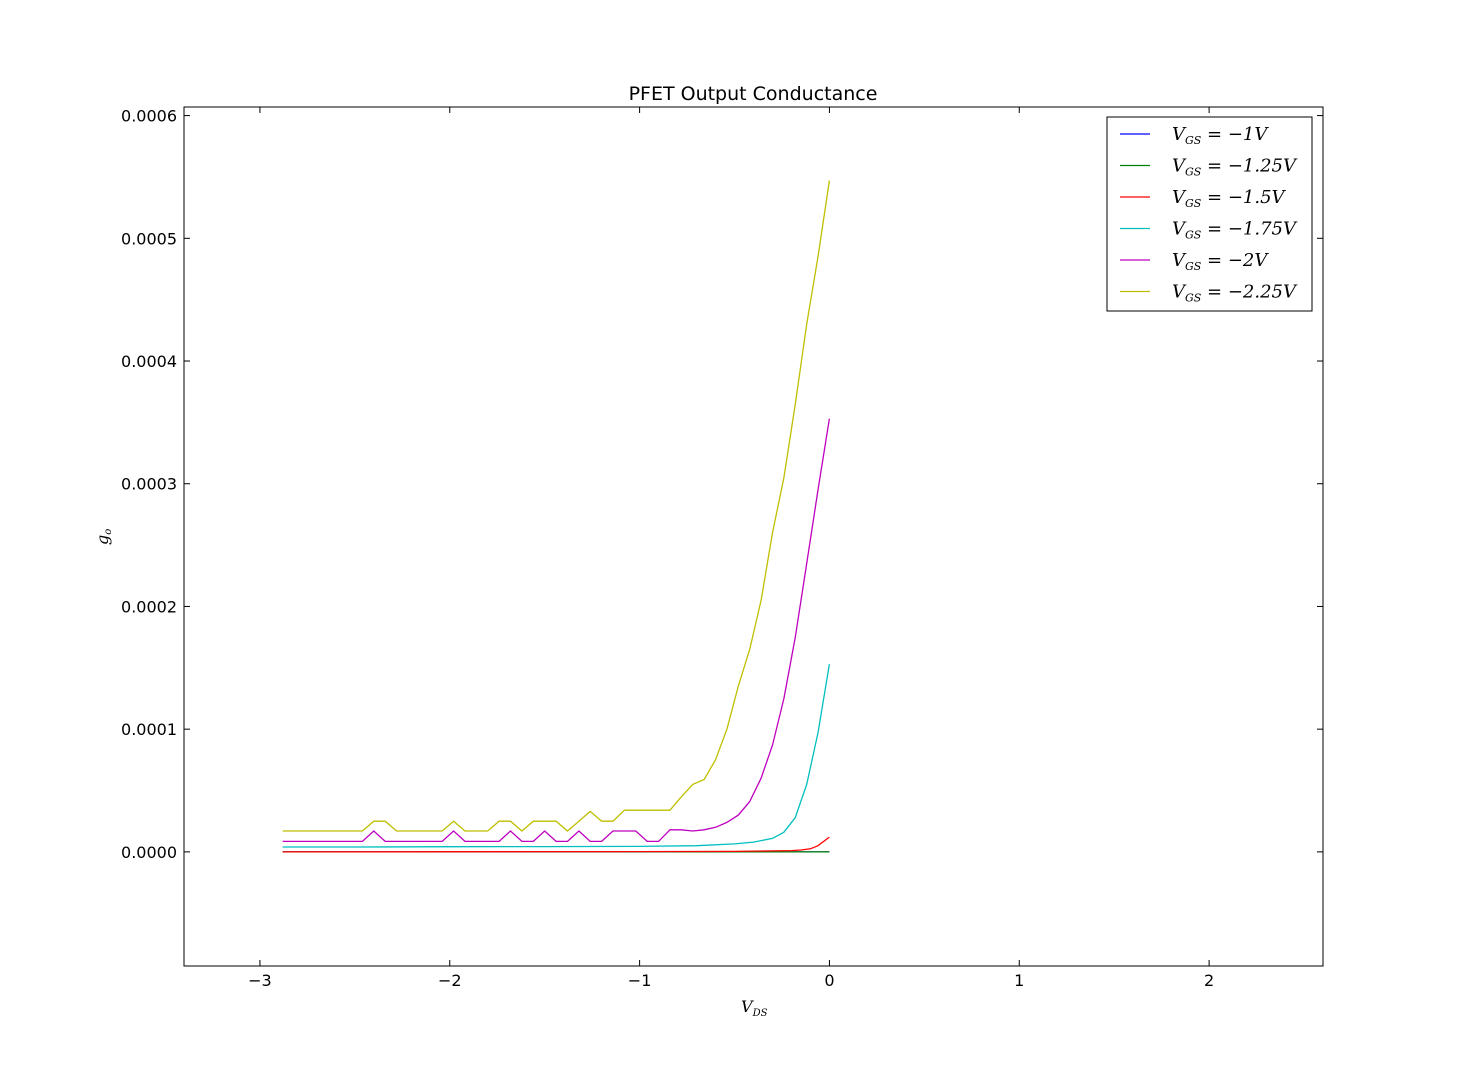  I want to click on legend-label-3: VGS = −1.5V, so click(1229, 198).